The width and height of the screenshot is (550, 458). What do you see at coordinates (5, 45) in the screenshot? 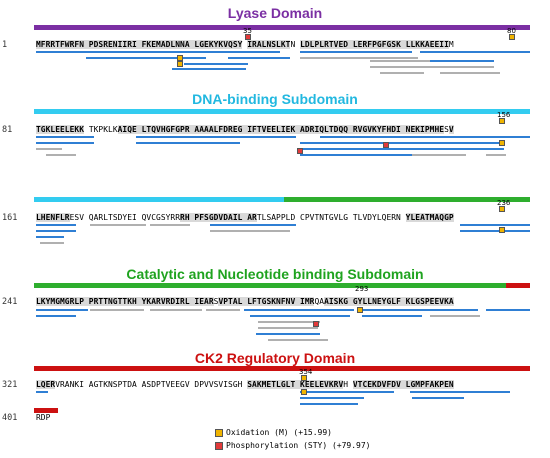
I see `row-number: 1` at bounding box center [5, 45].